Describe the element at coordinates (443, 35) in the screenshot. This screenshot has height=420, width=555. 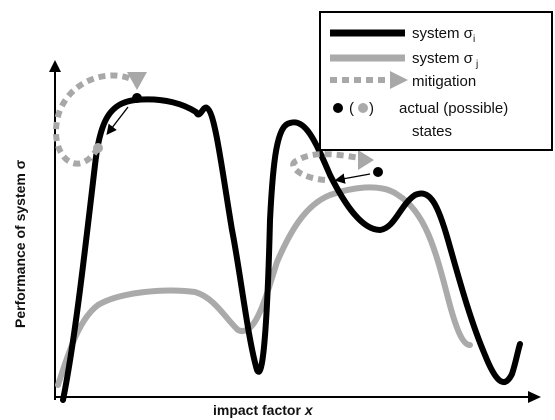
I see `legend-label-system-i: system σi` at that location.